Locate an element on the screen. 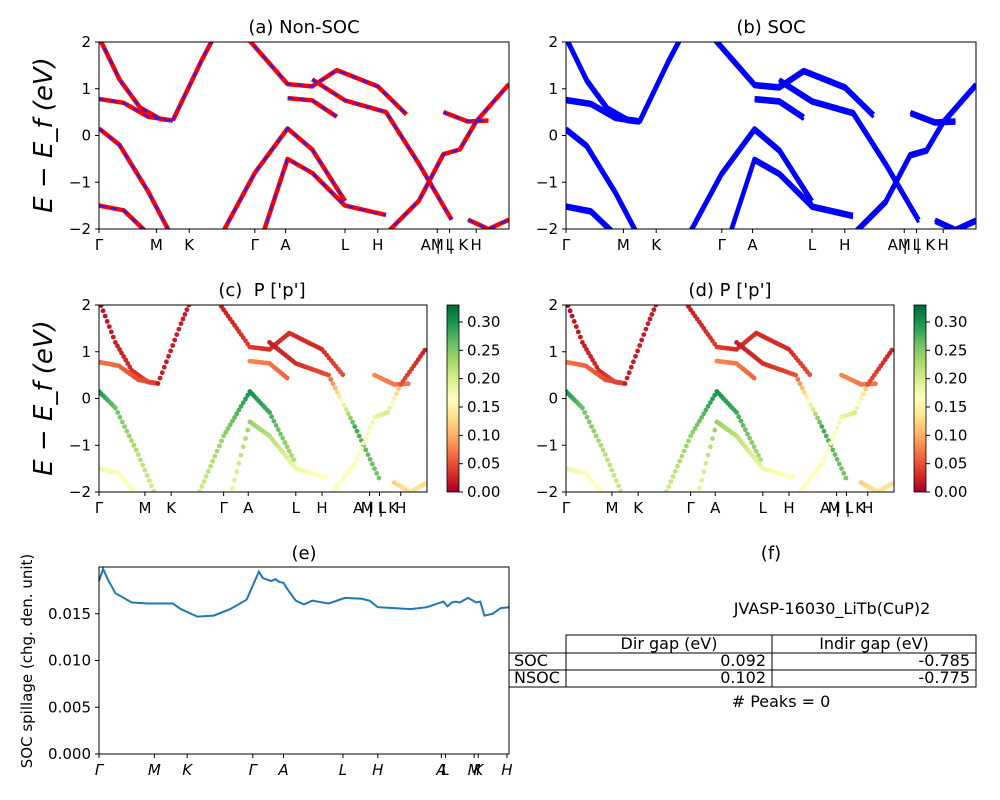 Image resolution: width=1000 pixels, height=800 pixels. colorbar-tick-label: 0.25 is located at coordinates (483, 350).